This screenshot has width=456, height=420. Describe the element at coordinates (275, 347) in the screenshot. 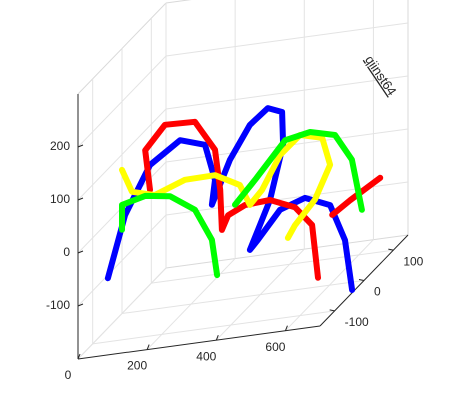

I see `x-tick-label: 600` at that location.